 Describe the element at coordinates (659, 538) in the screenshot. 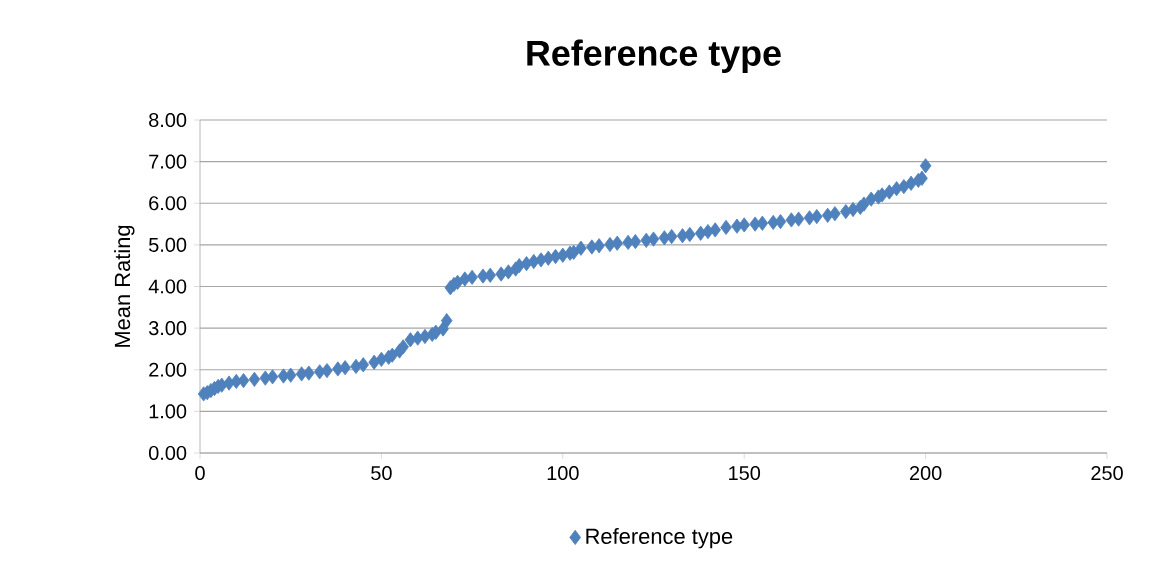

I see `legend-label: Reference type` at that location.